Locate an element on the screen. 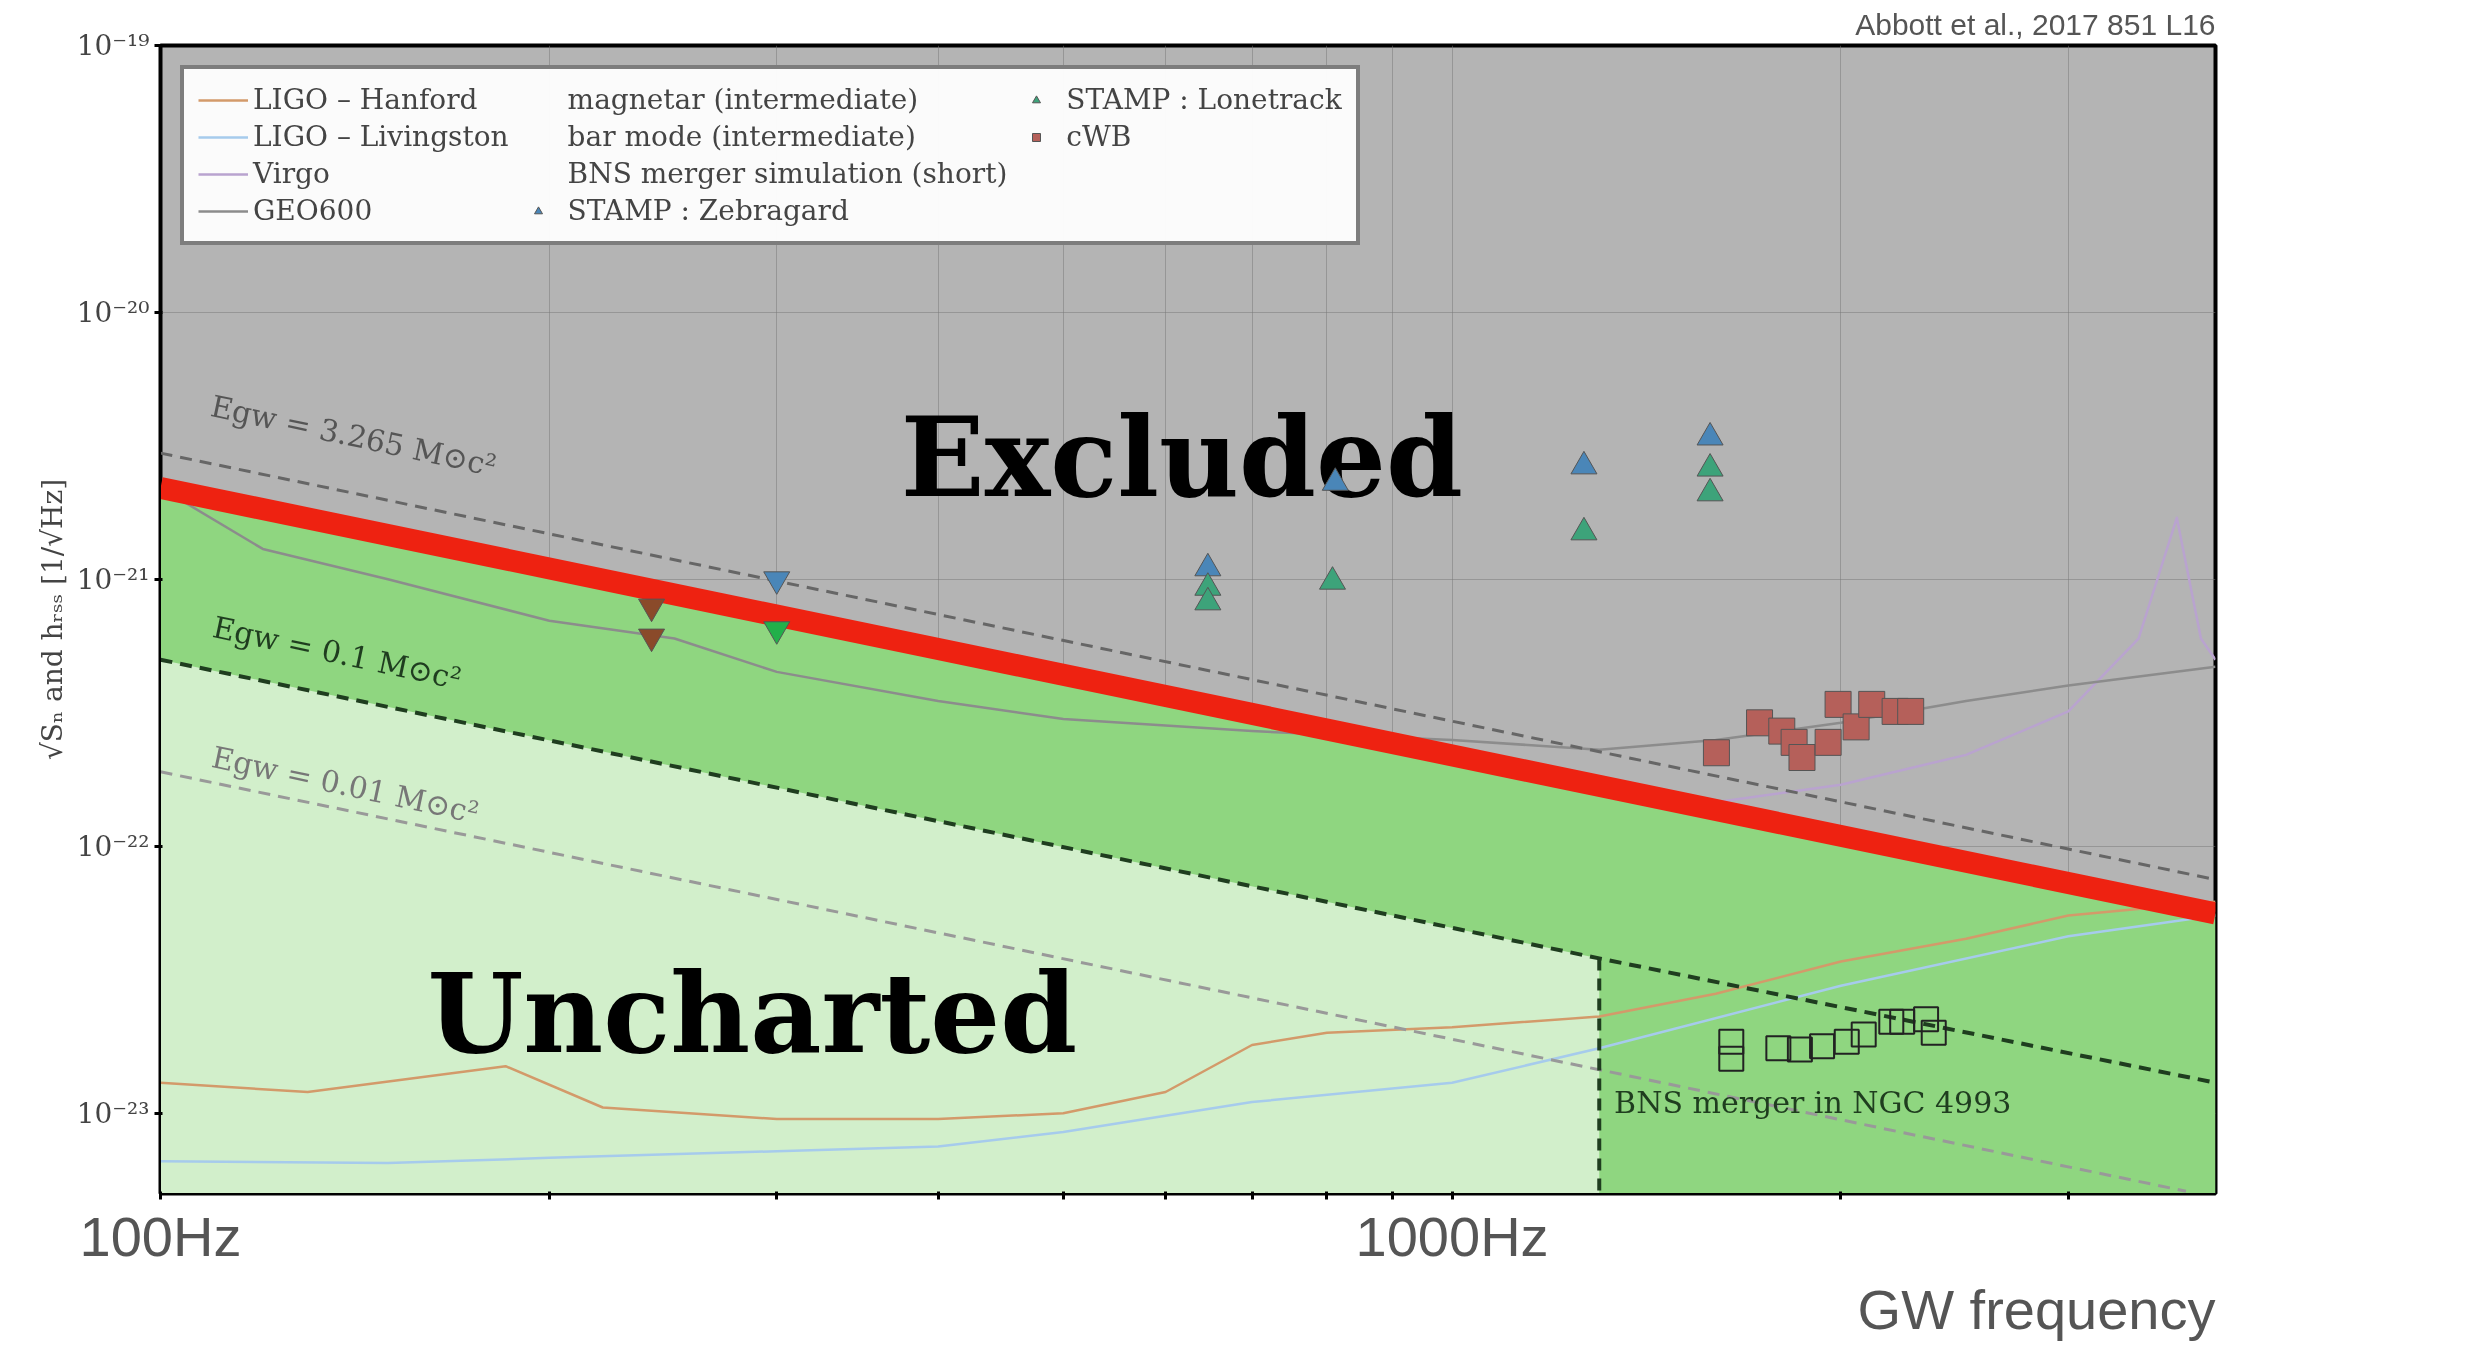  annotation: BNS merger simulation (short) is located at coordinates (787, 173).